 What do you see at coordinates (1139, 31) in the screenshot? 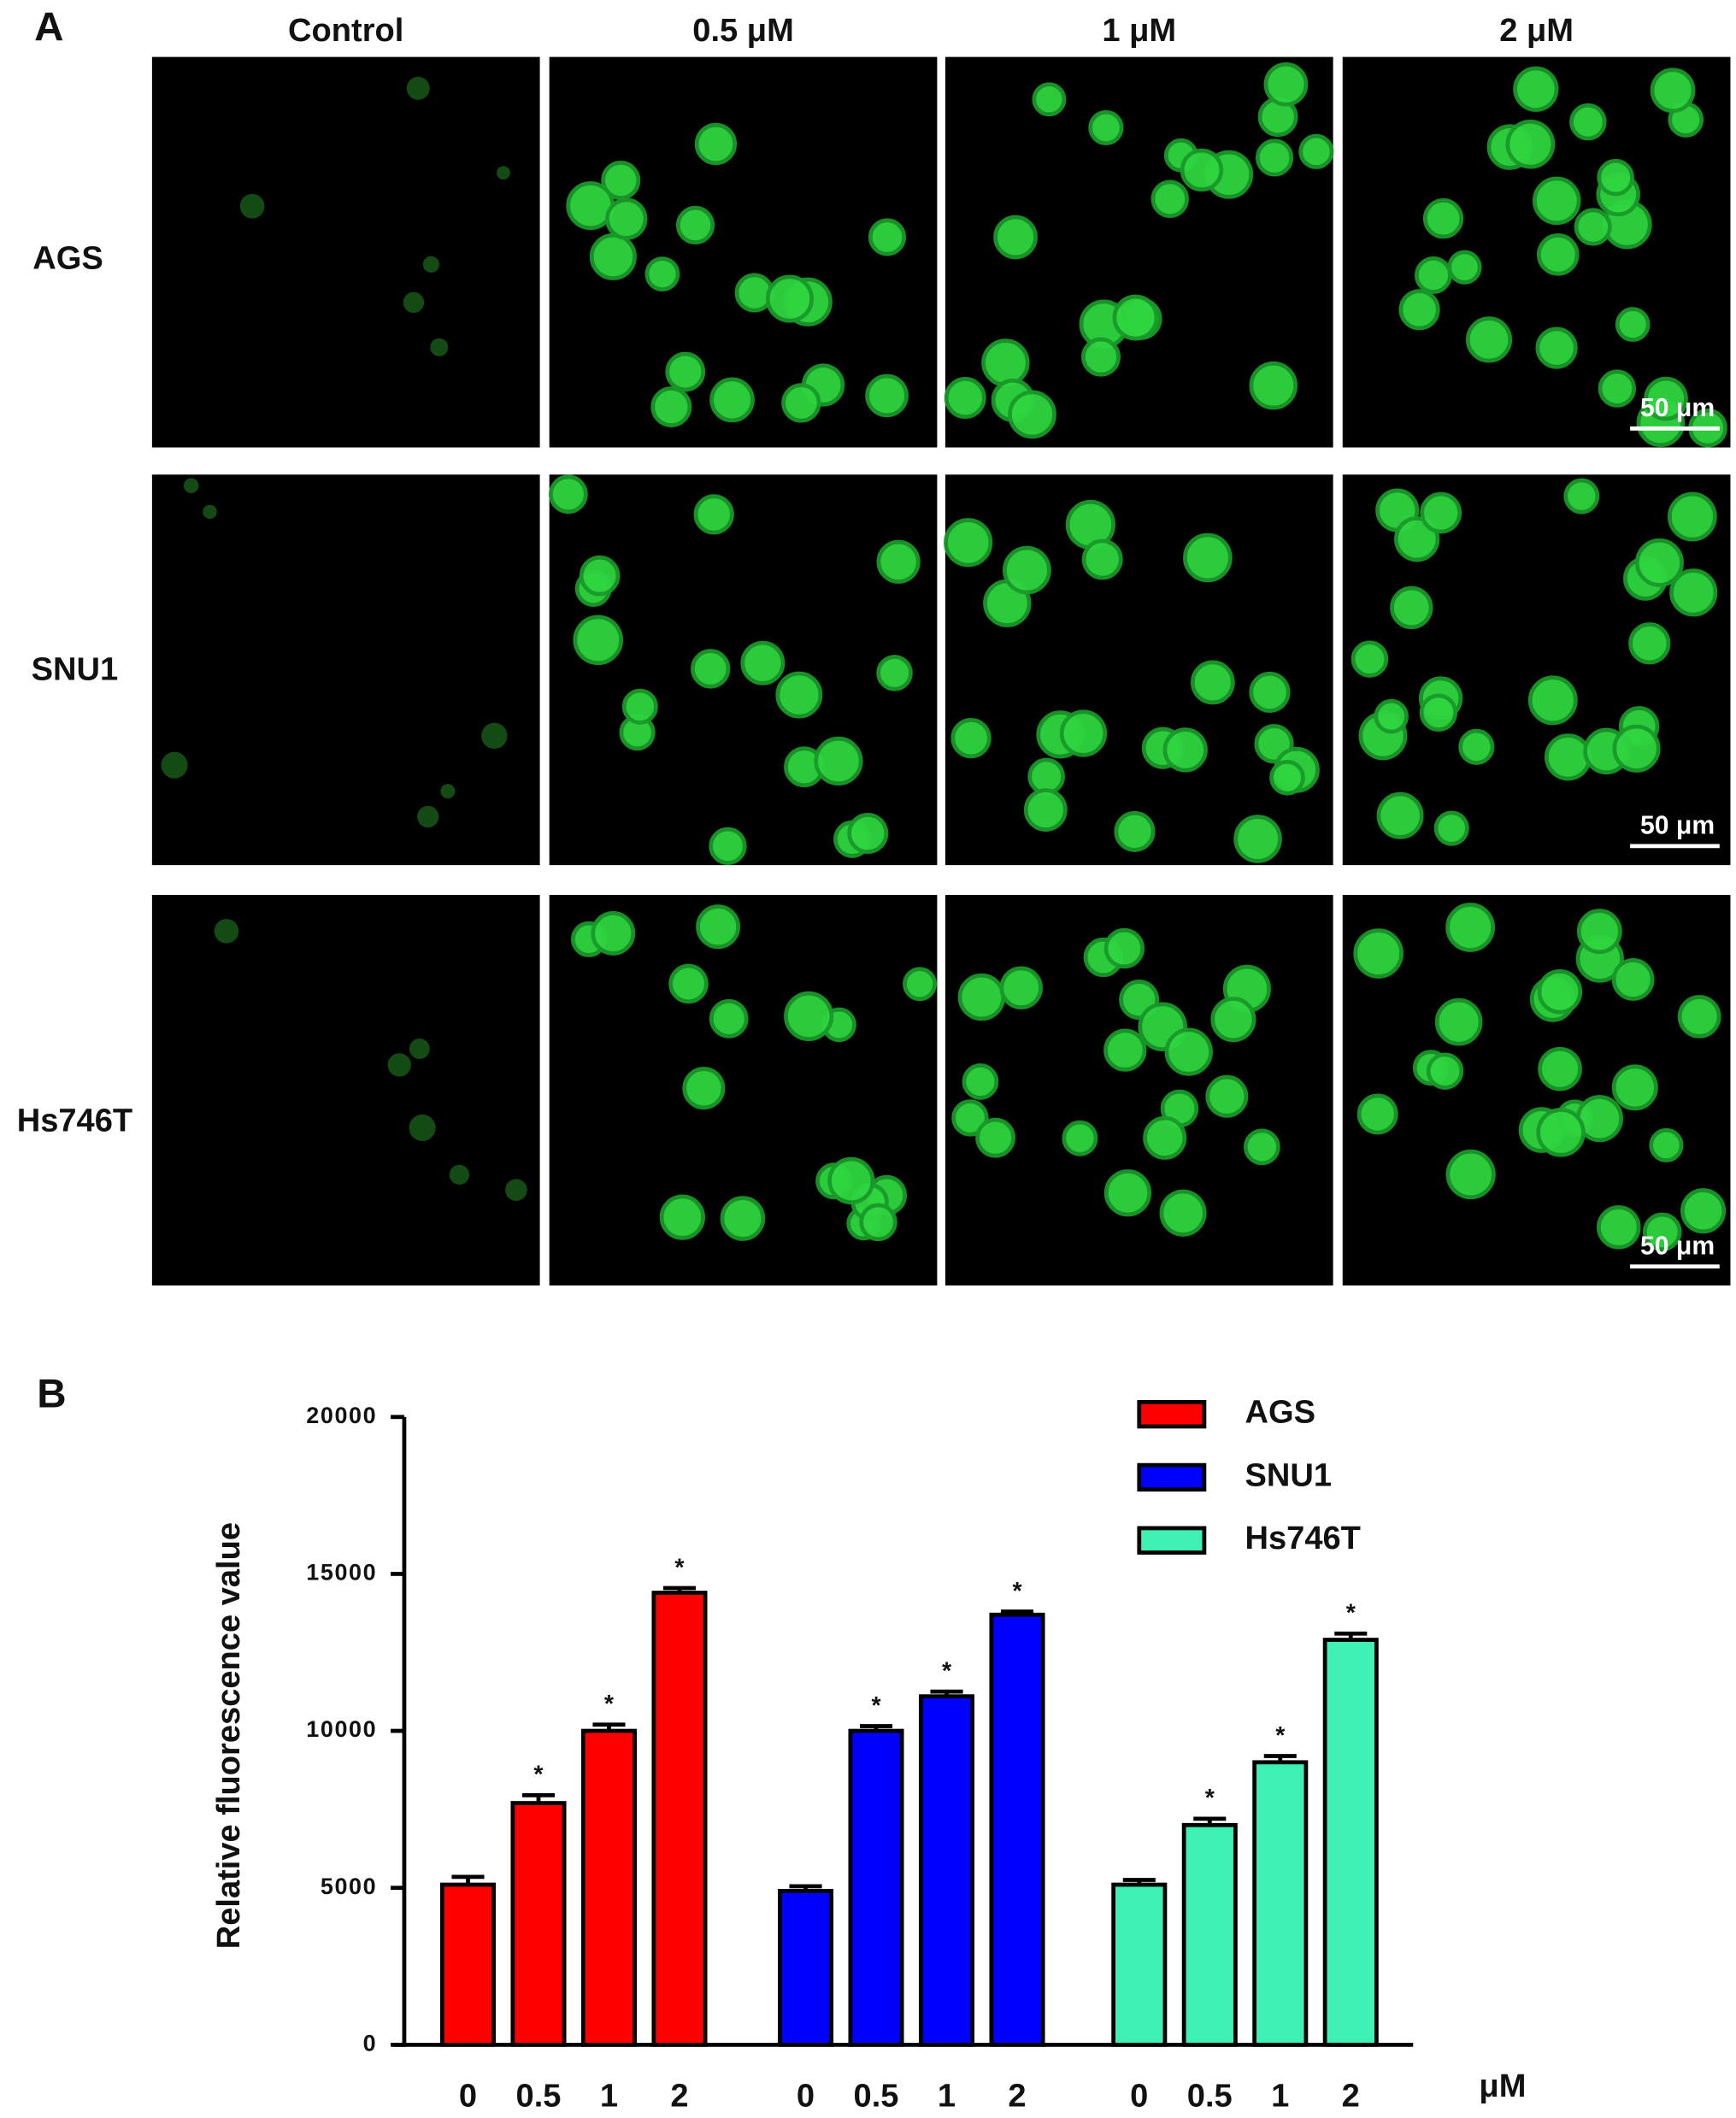
I see `column-header: 1 μM` at bounding box center [1139, 31].